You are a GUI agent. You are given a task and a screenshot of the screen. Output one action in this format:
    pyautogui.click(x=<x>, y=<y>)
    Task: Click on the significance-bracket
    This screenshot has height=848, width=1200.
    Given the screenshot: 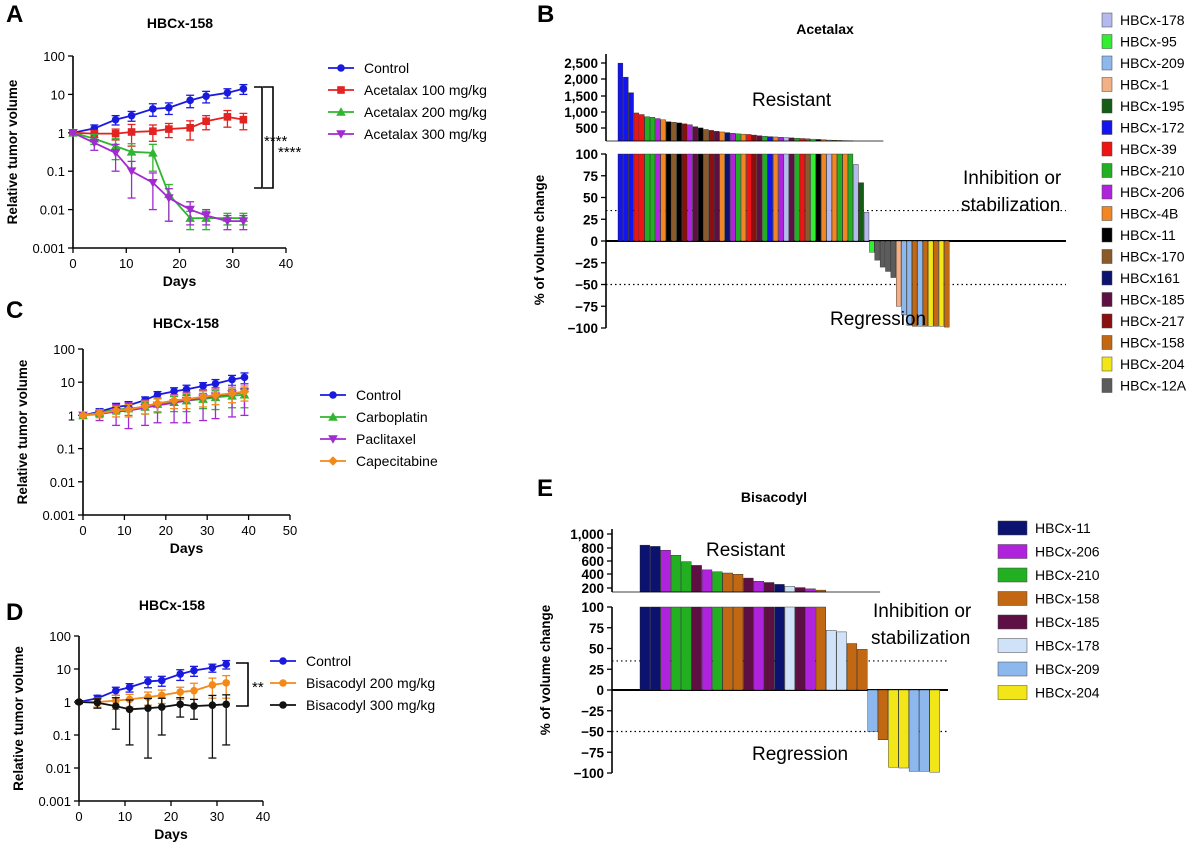 What is the action you would take?
    pyautogui.click(x=268, y=137)
    